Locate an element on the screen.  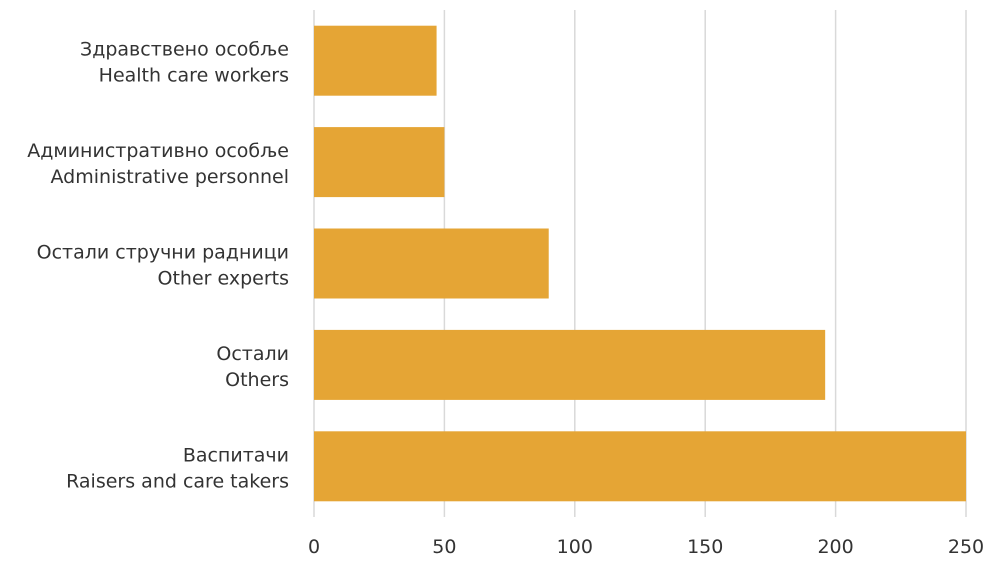
x-tick-label: 150 is located at coordinates (705, 547).